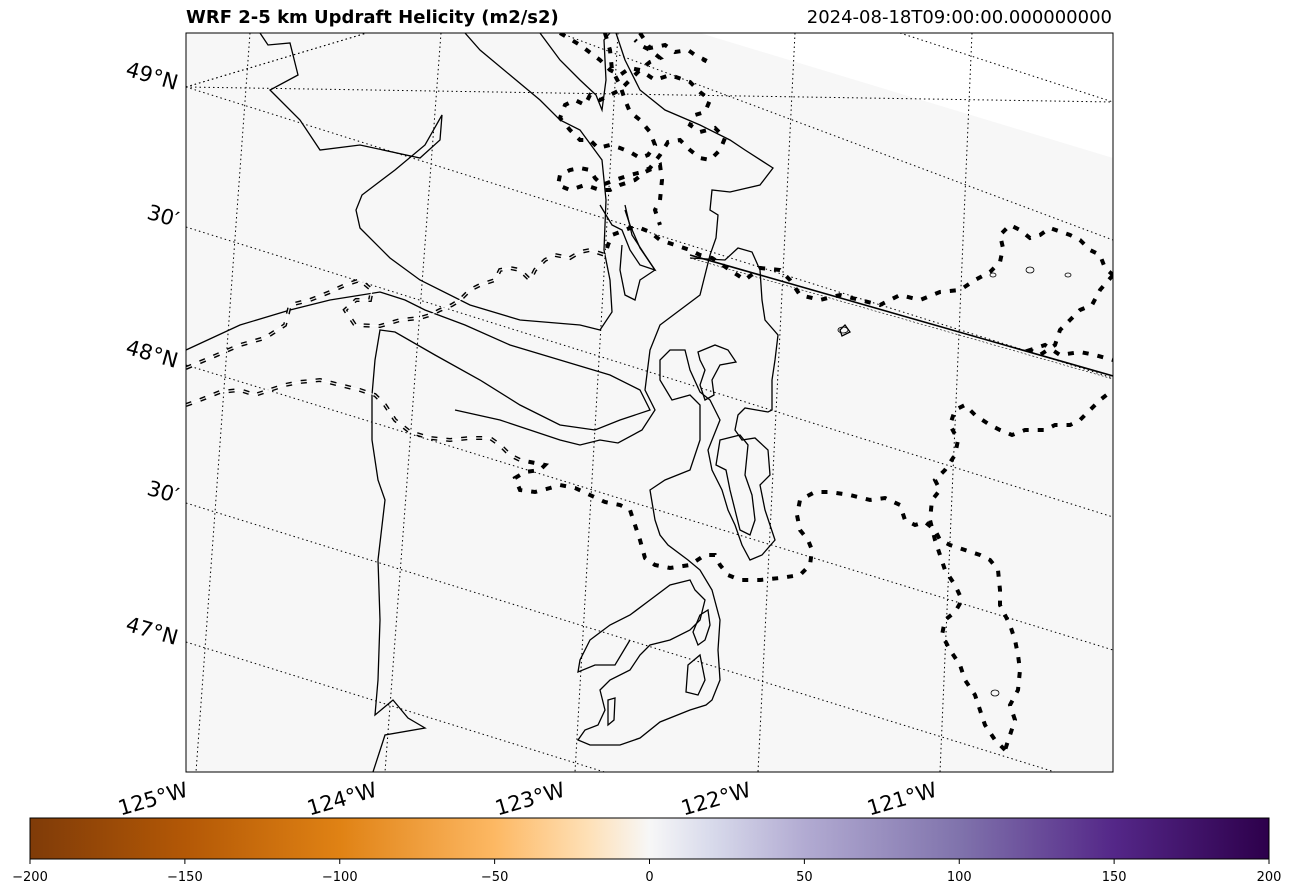 This screenshot has height=893, width=1292. I want to click on colorbar-tick-label: −200, so click(30, 877).